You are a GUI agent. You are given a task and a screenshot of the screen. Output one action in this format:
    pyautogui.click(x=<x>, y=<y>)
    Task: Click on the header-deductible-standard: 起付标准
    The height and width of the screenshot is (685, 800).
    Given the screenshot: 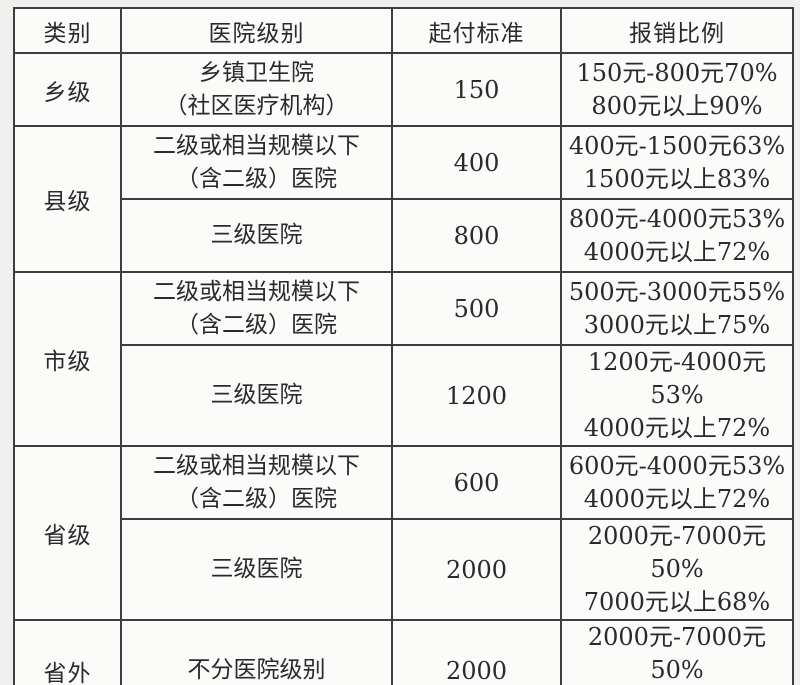 What is the action you would take?
    pyautogui.click(x=476, y=30)
    